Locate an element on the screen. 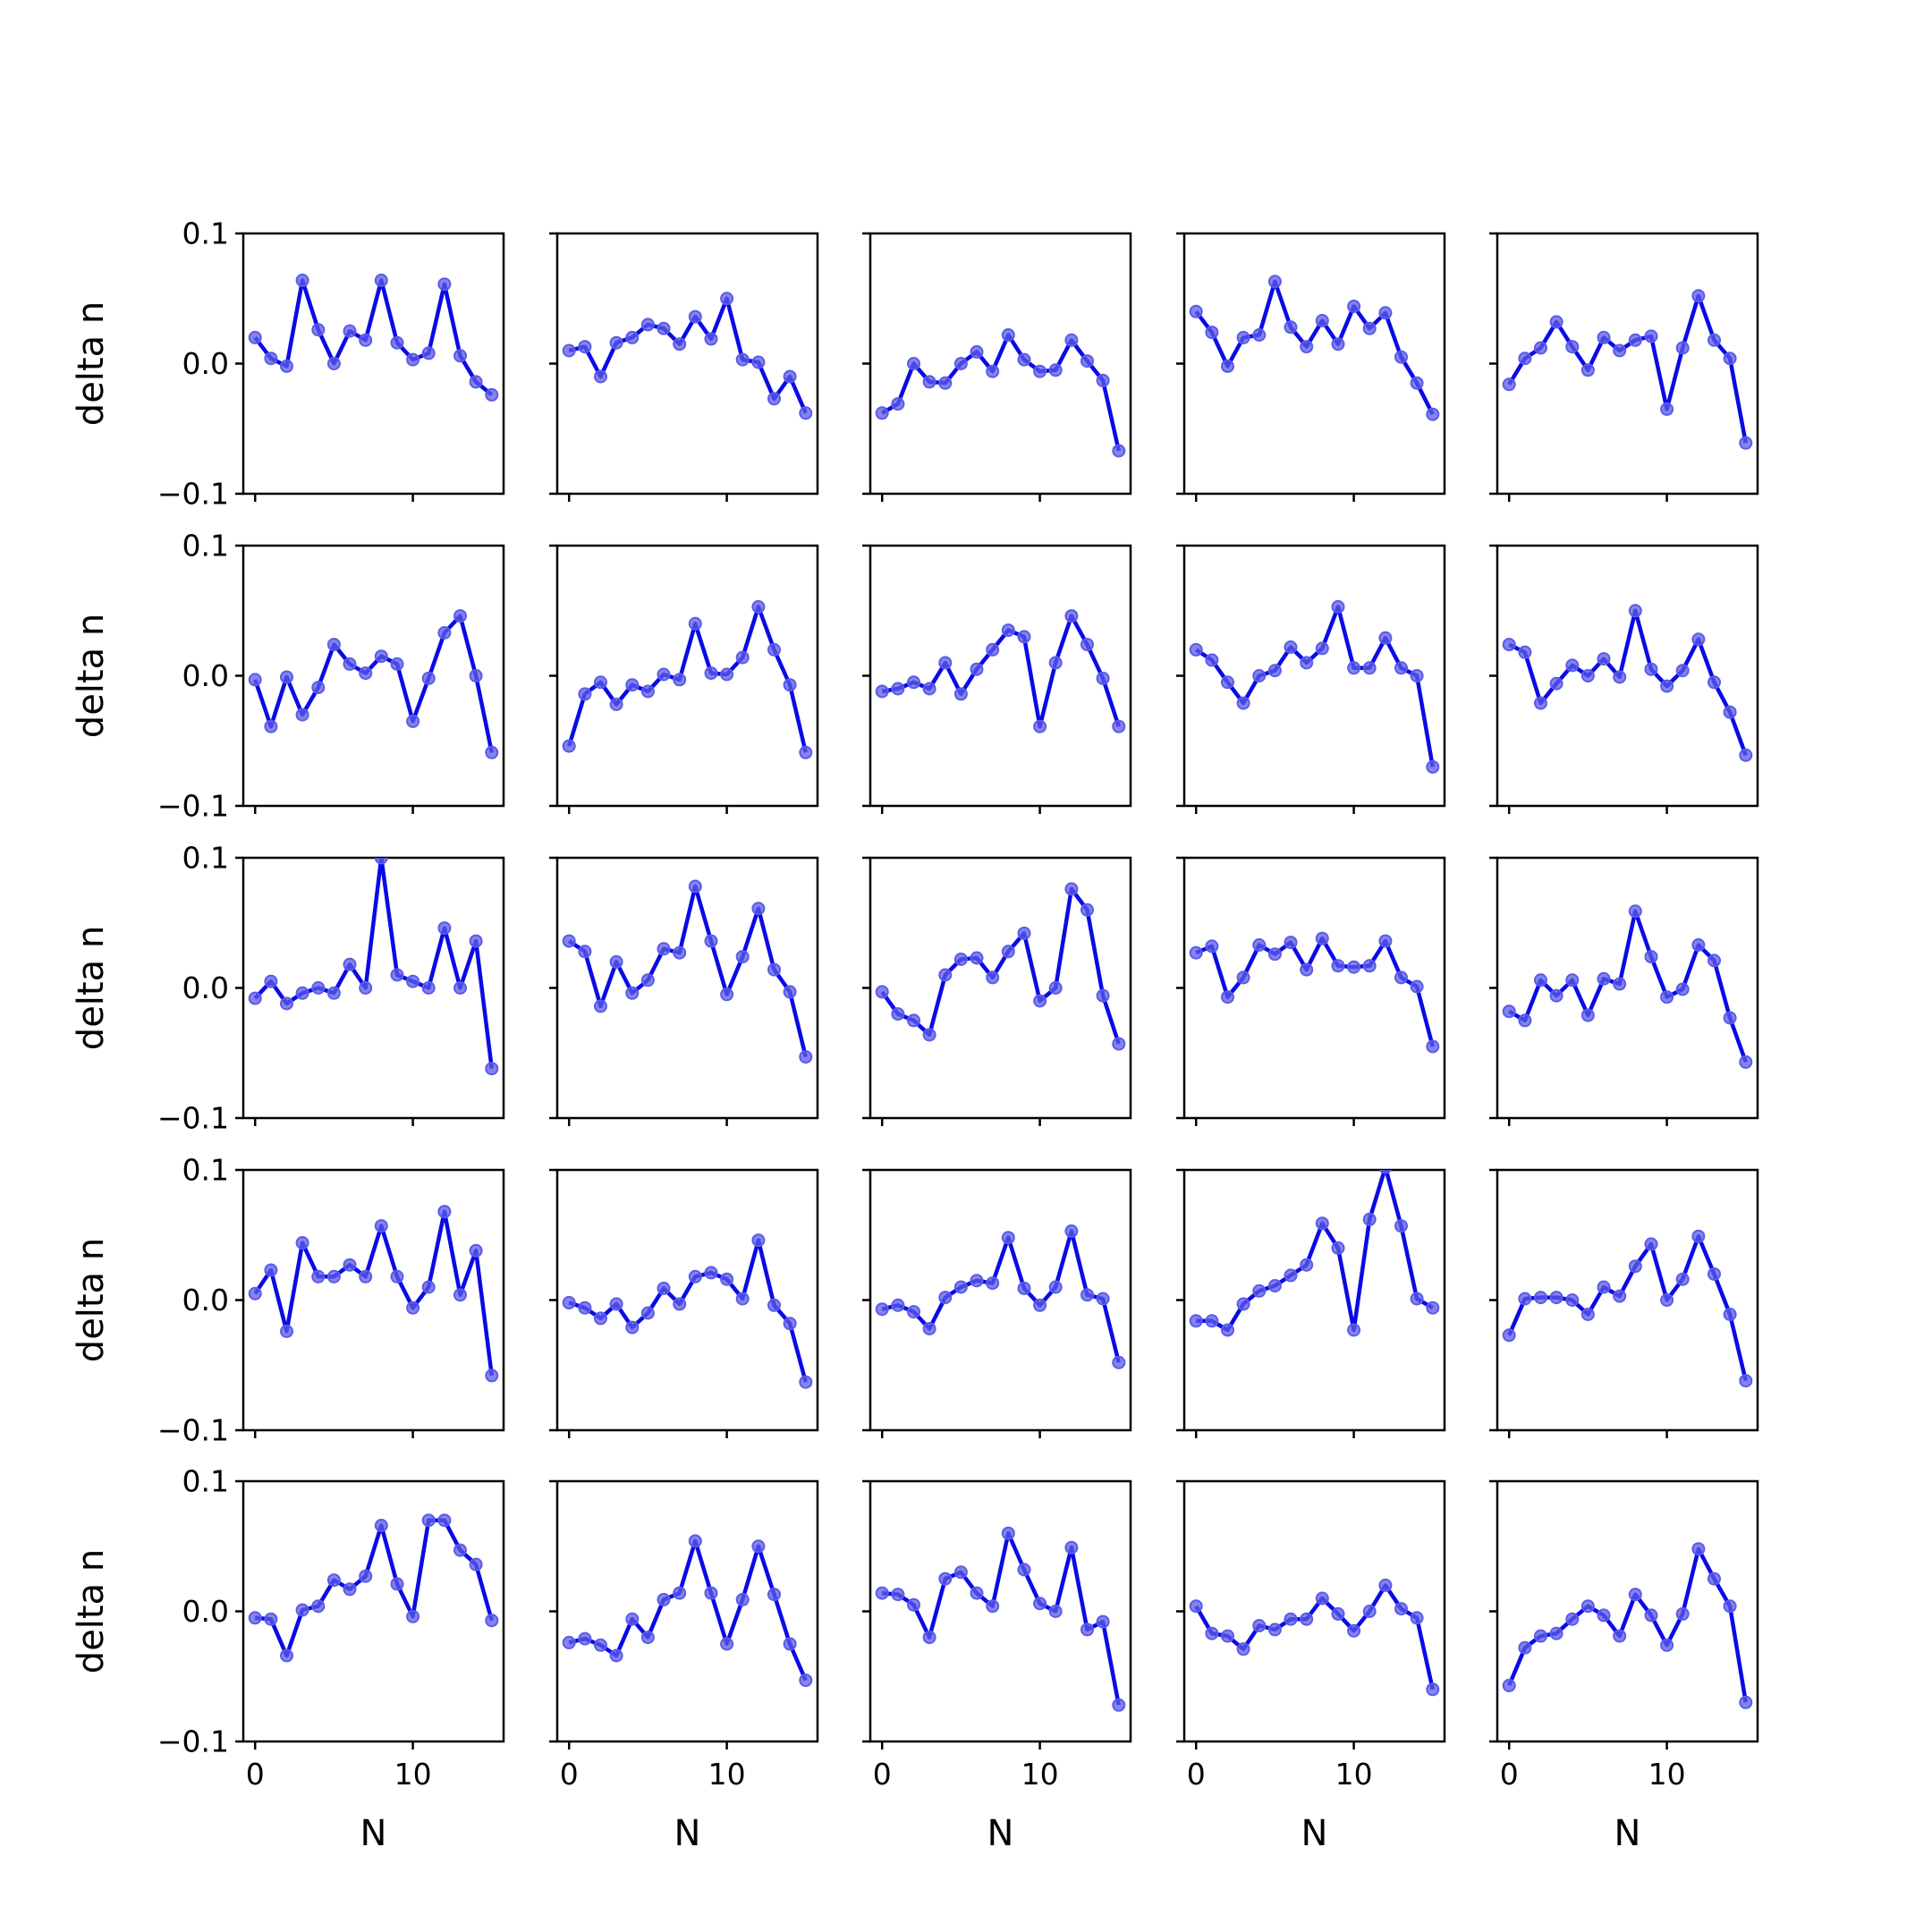  subplot-r2-c2 is located at coordinates (684, 679).